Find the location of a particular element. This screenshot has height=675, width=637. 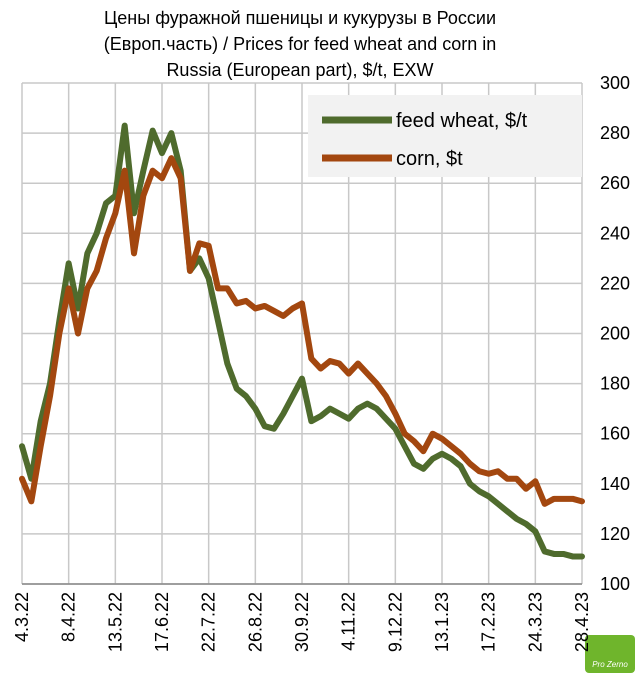

y-tick-label: 260 is located at coordinates (615, 183).